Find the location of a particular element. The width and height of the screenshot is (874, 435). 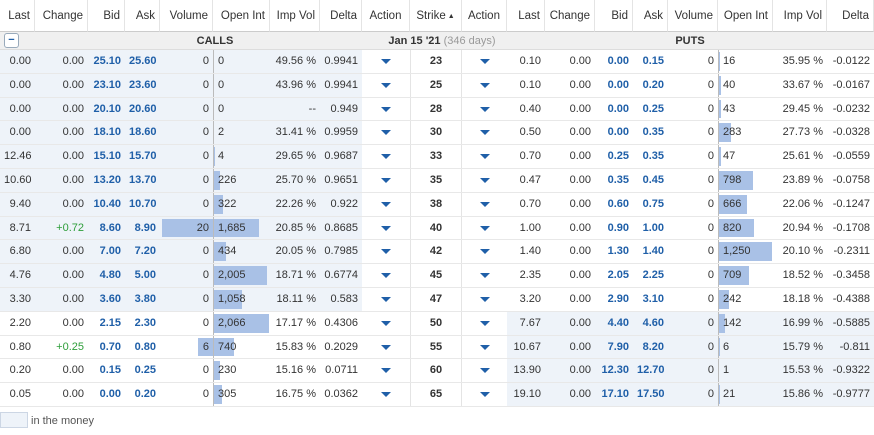

puts-change: 0.00 is located at coordinates (570, 204).